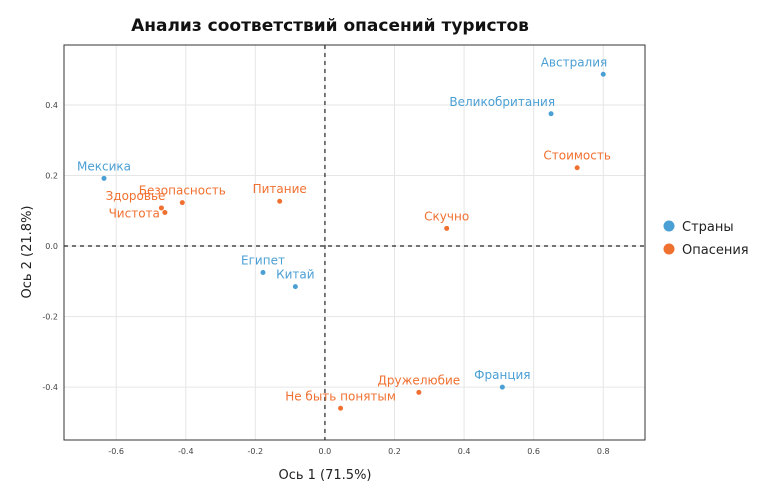 The height and width of the screenshot is (496, 778). What do you see at coordinates (706, 239) in the screenshot?
I see `legend: Страны Опасения` at bounding box center [706, 239].